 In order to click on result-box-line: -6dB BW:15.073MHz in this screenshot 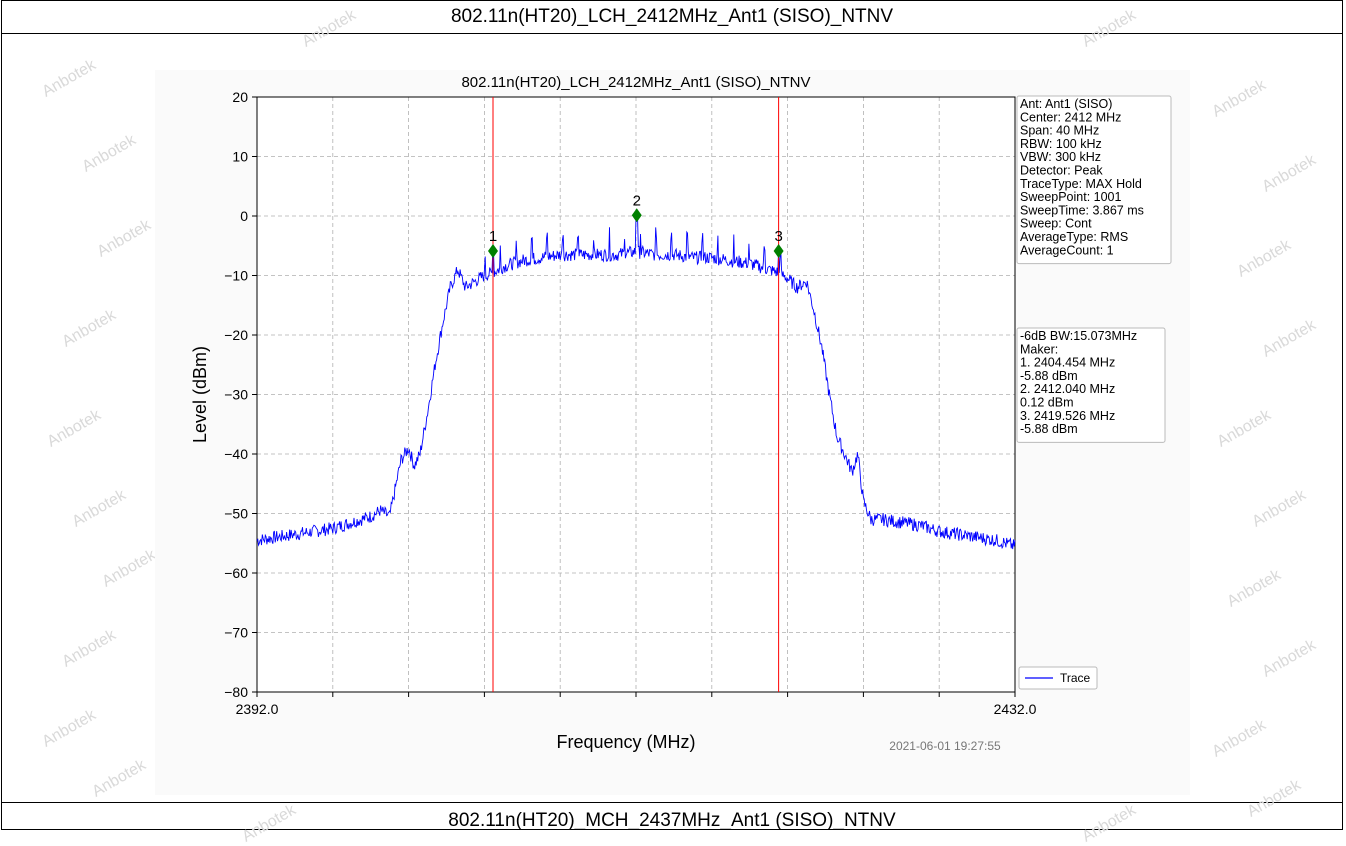, I will do `click(1078, 336)`.